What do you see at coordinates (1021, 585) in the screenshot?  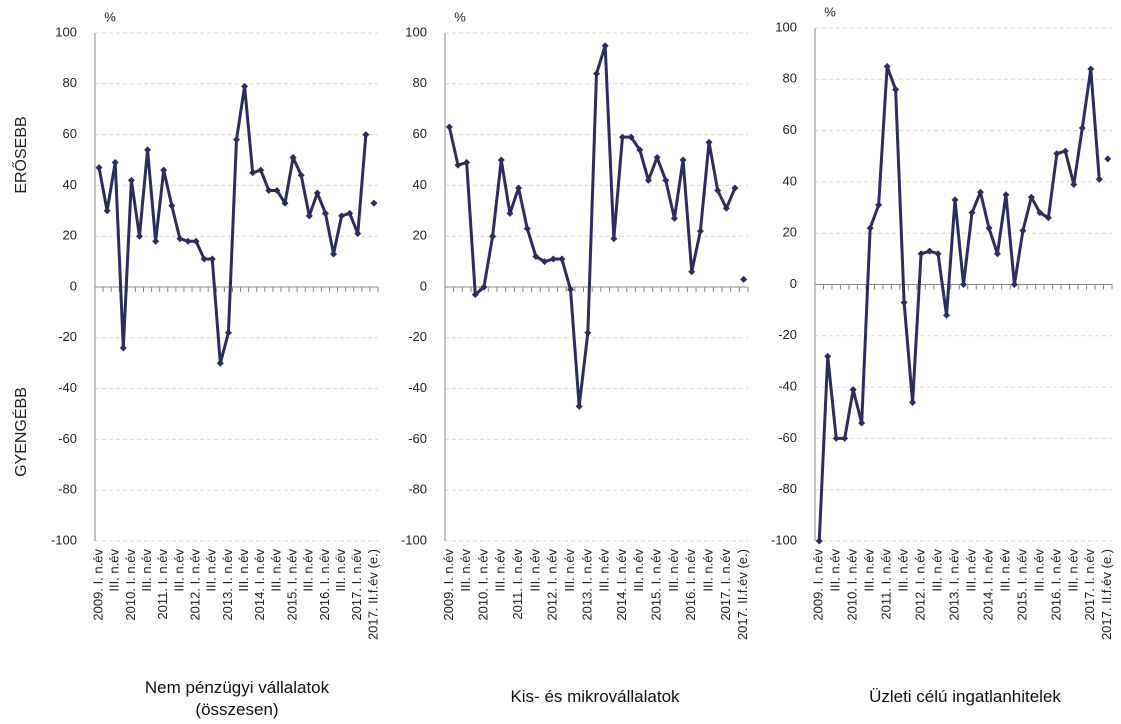 I see `x-tick-label: 2015. I. n.év` at bounding box center [1021, 585].